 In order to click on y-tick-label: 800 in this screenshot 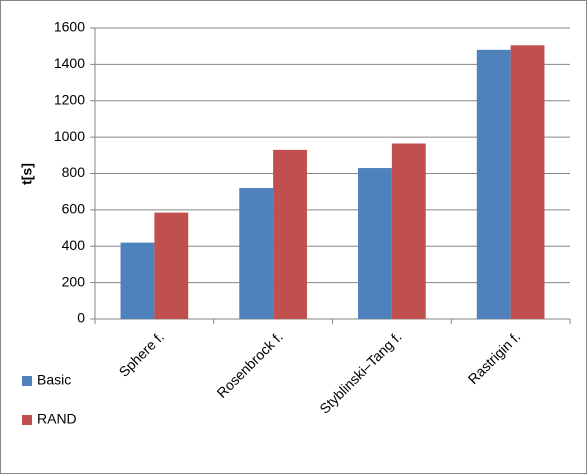, I will do `click(74, 172)`.